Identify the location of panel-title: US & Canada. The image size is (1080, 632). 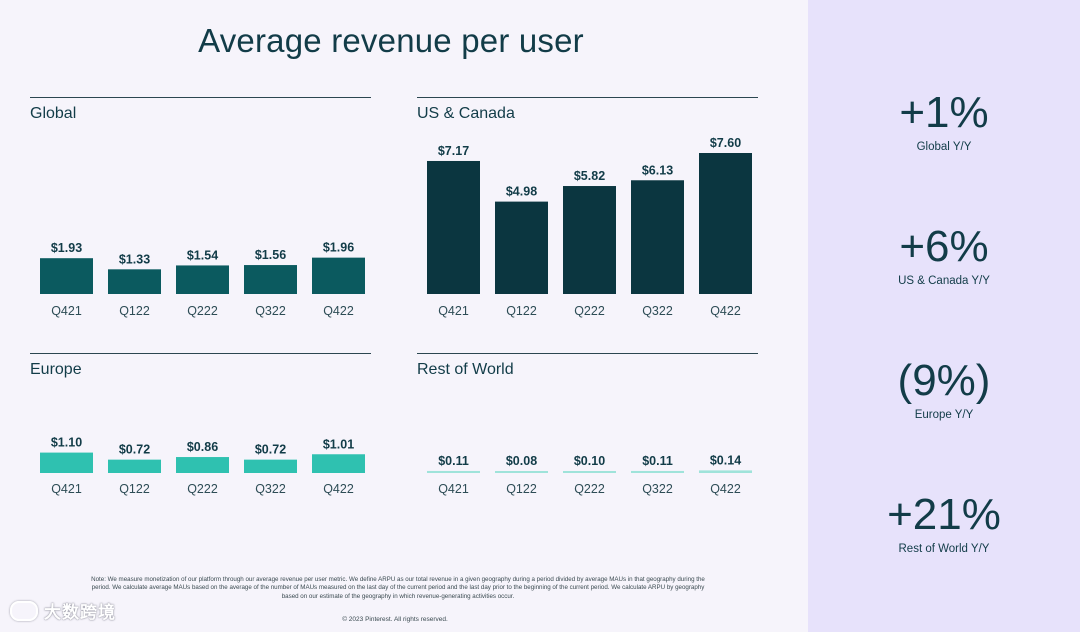
(466, 113).